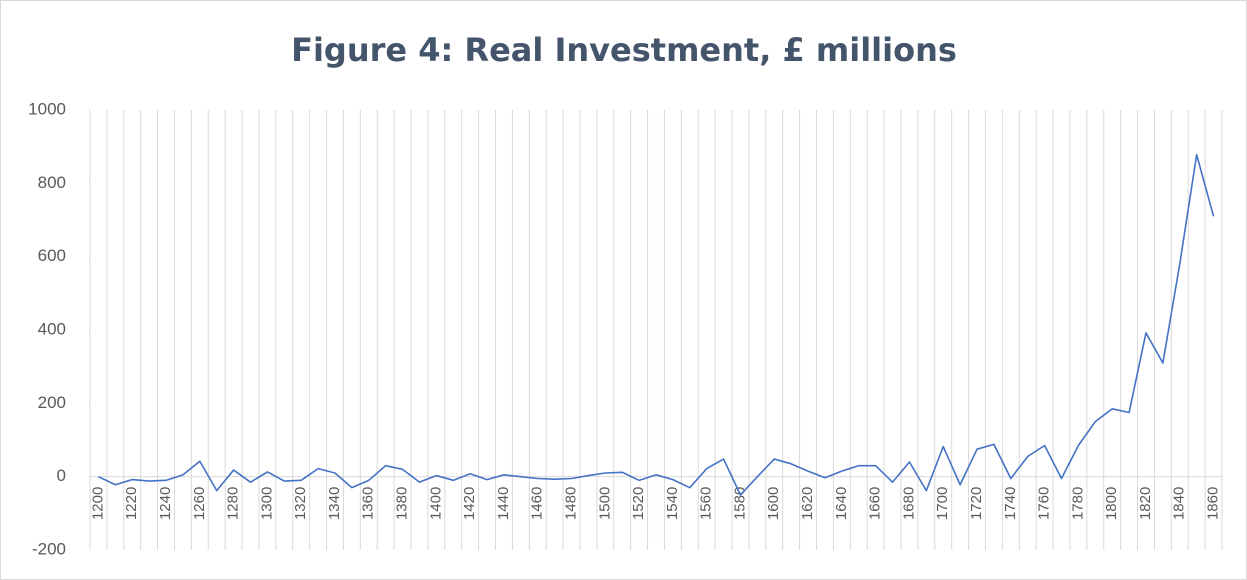 Image resolution: width=1247 pixels, height=580 pixels. Describe the element at coordinates (503, 503) in the screenshot. I see `x-tick-label: 1440` at that location.